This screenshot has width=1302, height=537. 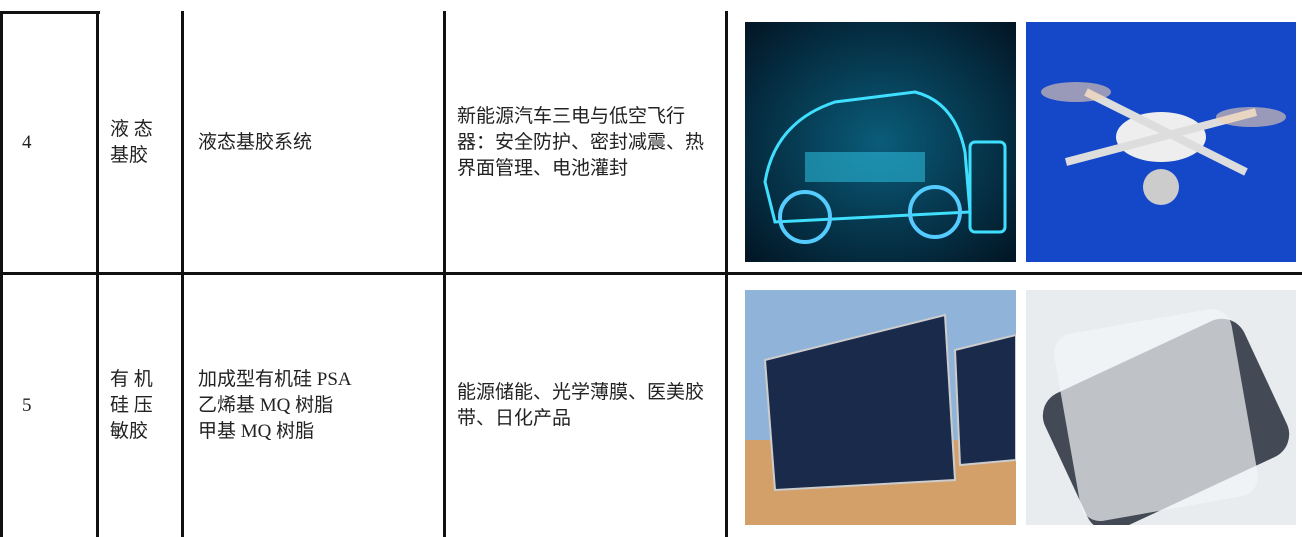 I want to click on phone-image, so click(x=1161, y=407).